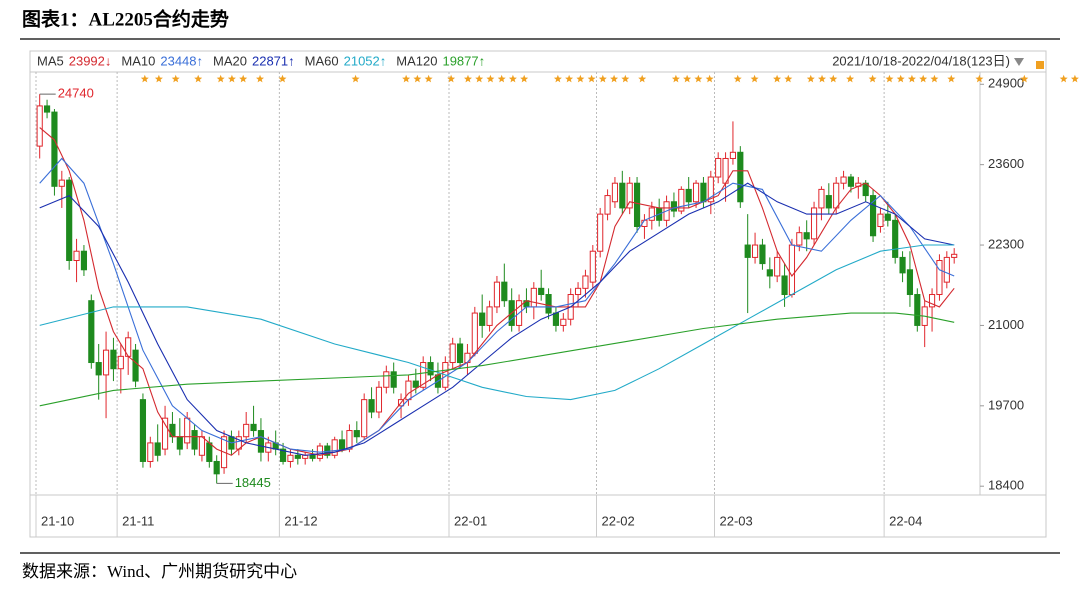 This screenshot has height=594, width=1080. Describe the element at coordinates (50, 60) in the screenshot. I see `legend-name: MA5` at that location.